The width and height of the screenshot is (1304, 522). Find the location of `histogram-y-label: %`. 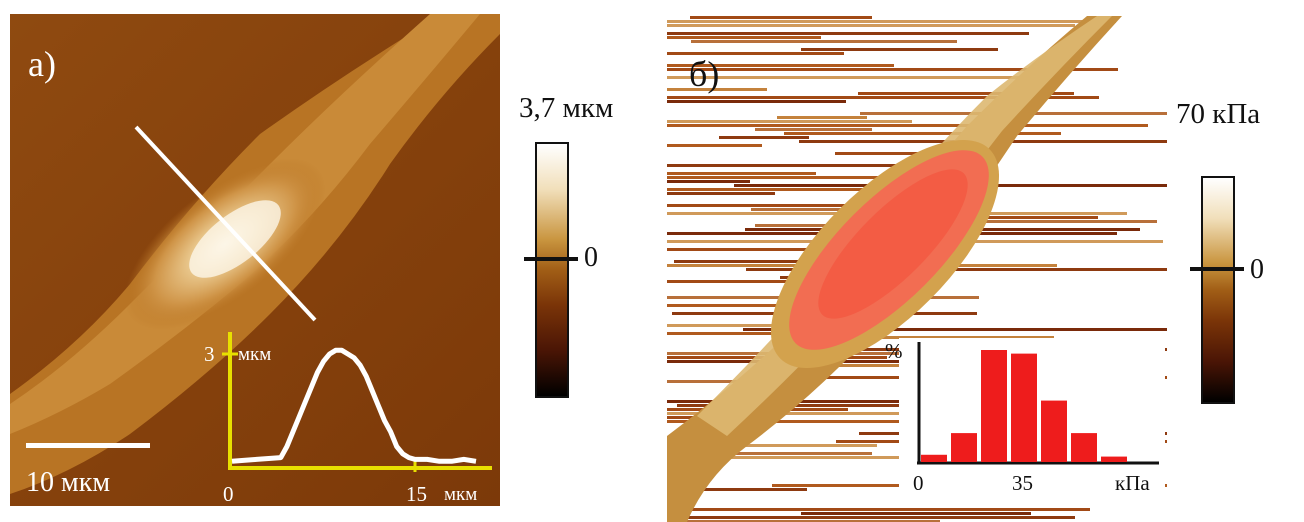

histogram-y-label: % is located at coordinates (894, 351).